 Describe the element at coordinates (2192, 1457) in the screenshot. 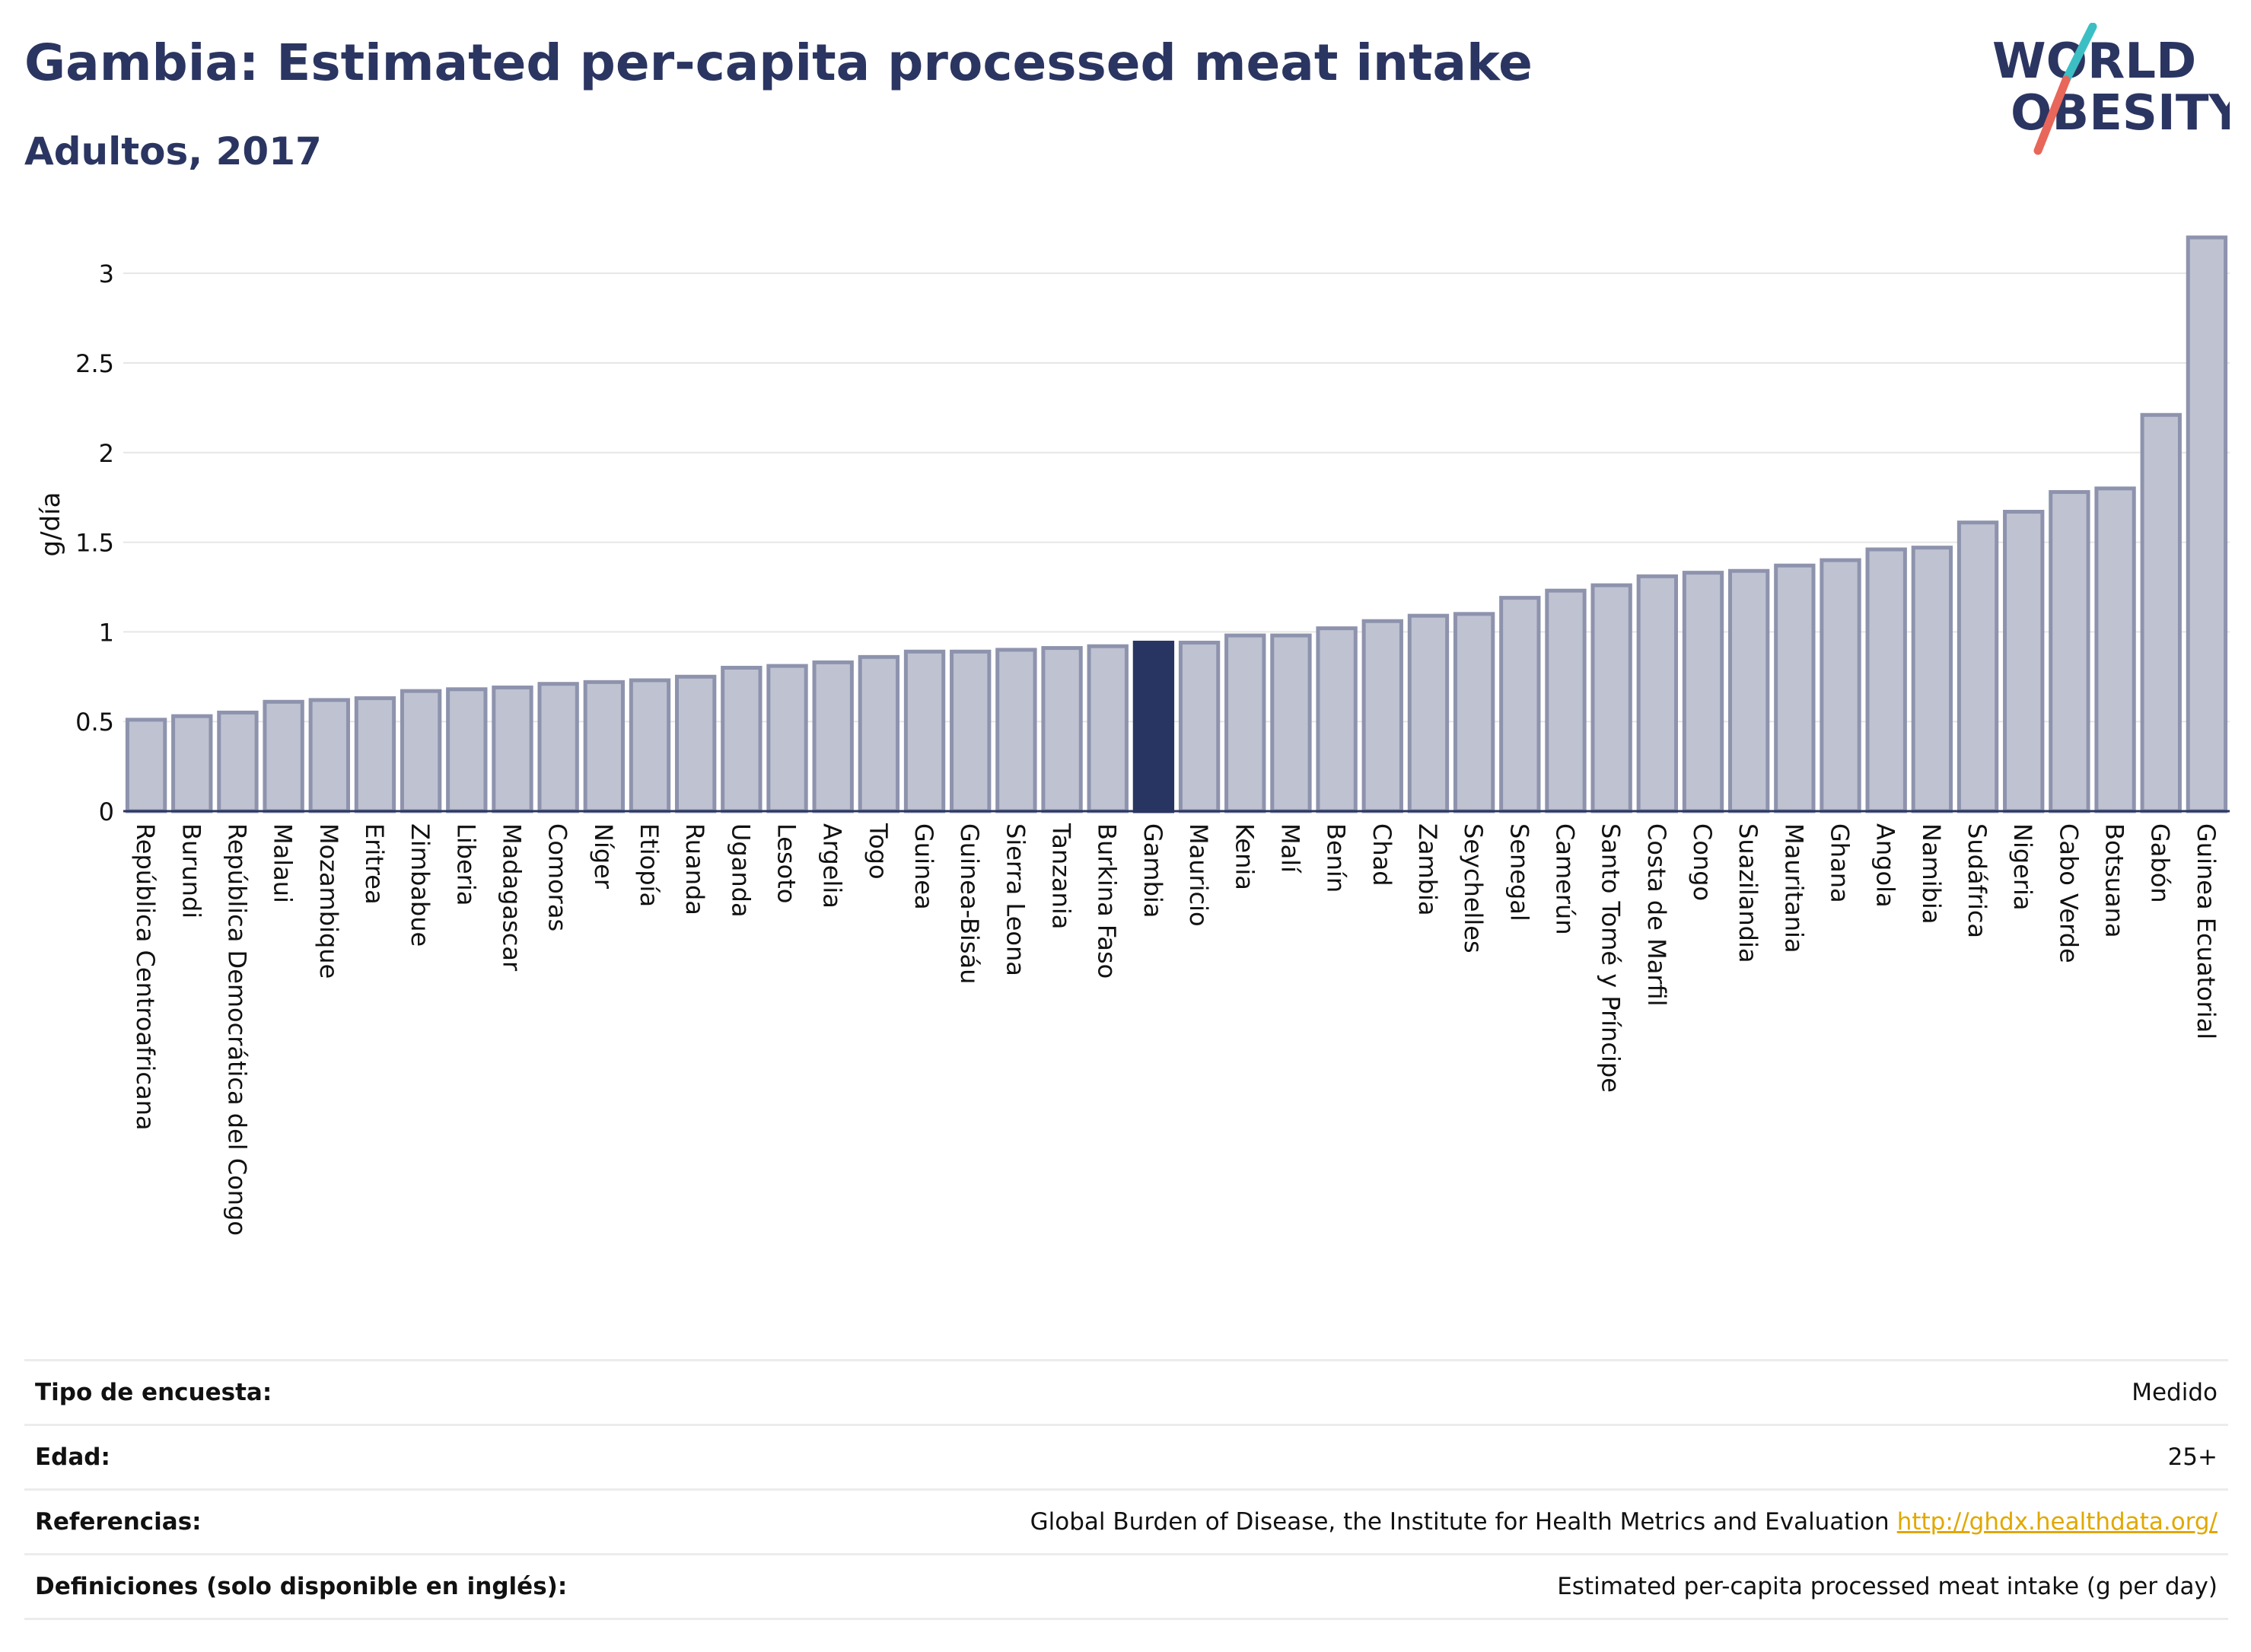

I see `age-value: 25+` at that location.